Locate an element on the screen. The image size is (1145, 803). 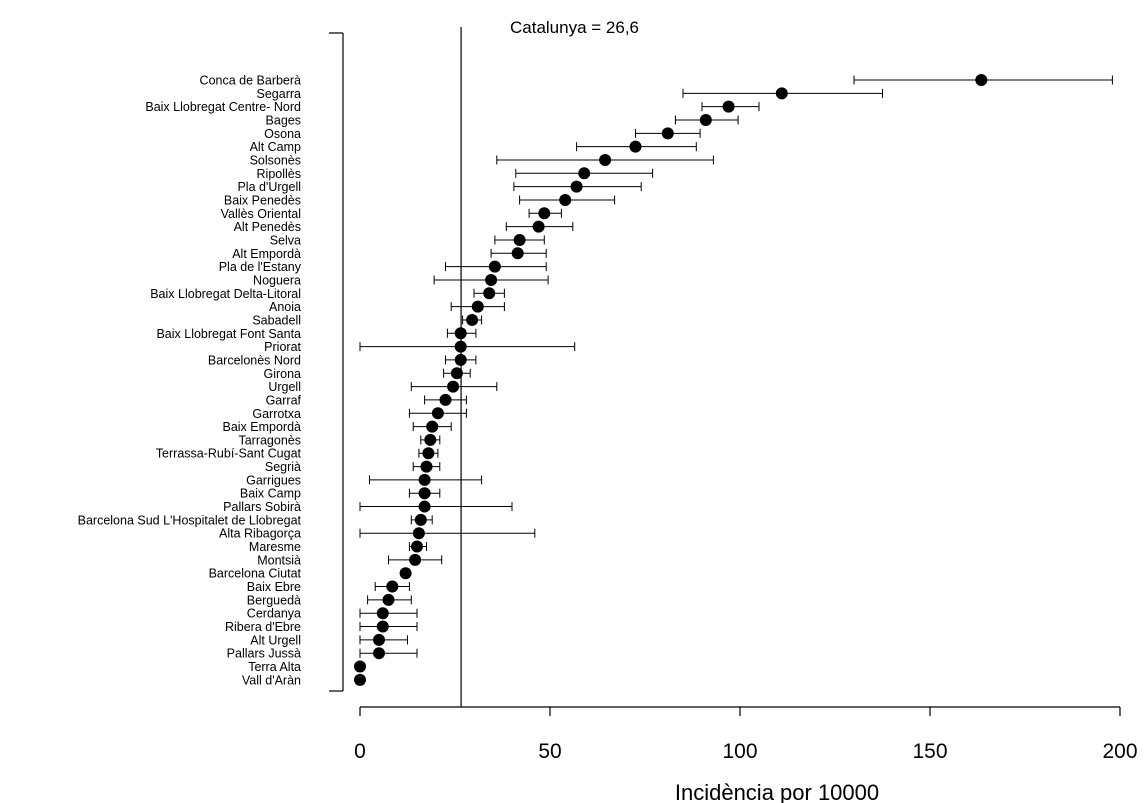
category-label: Noguera is located at coordinates (277, 280).